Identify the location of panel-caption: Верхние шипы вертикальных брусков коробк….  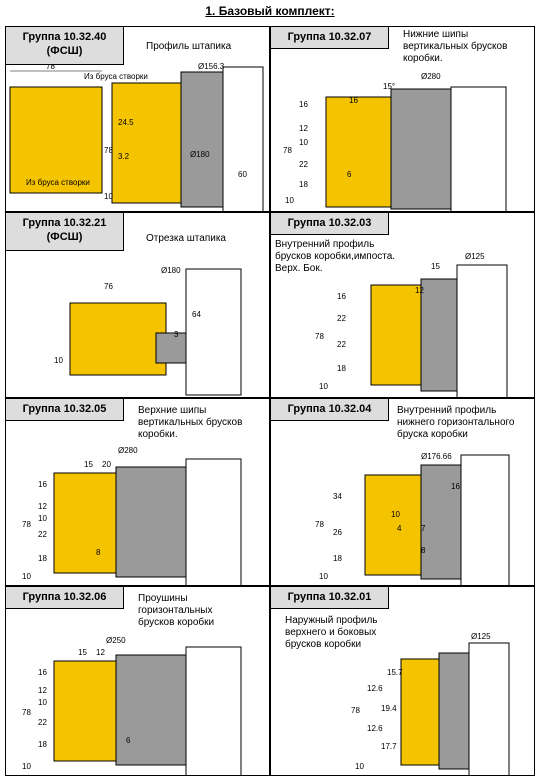
(190, 422).